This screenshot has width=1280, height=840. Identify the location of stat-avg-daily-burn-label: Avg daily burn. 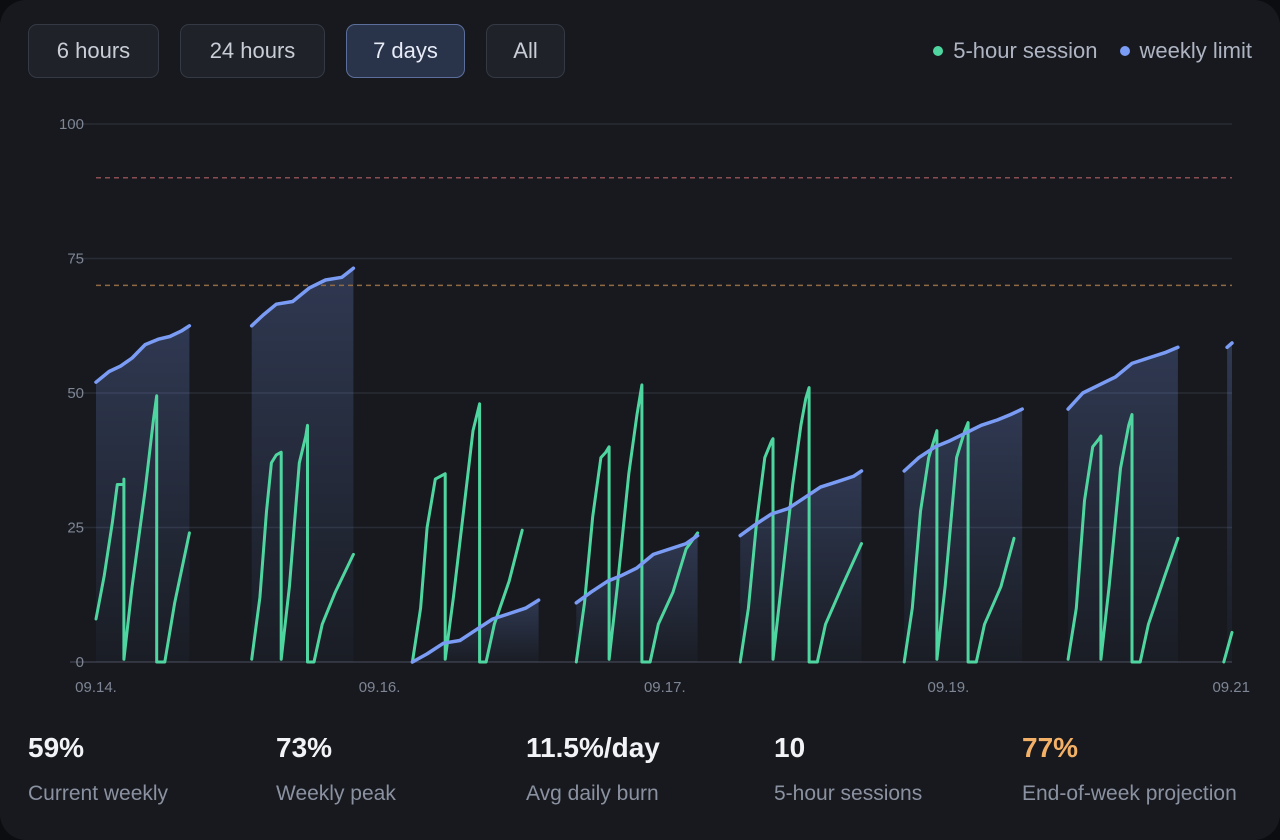
(592, 793).